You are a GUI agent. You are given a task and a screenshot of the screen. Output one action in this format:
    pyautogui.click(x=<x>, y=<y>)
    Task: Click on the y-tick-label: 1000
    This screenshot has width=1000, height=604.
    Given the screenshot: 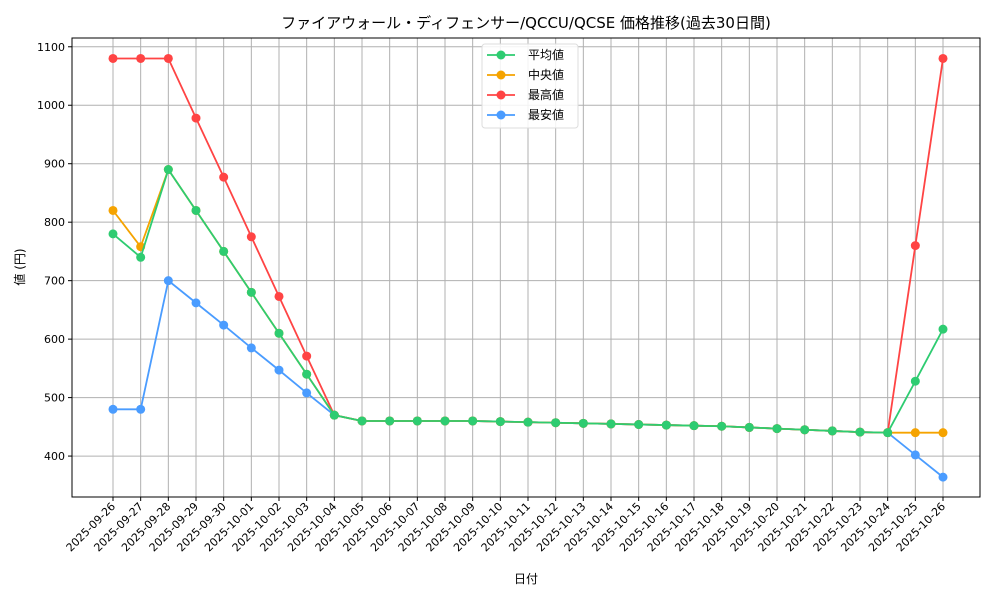 What is the action you would take?
    pyautogui.click(x=51, y=105)
    